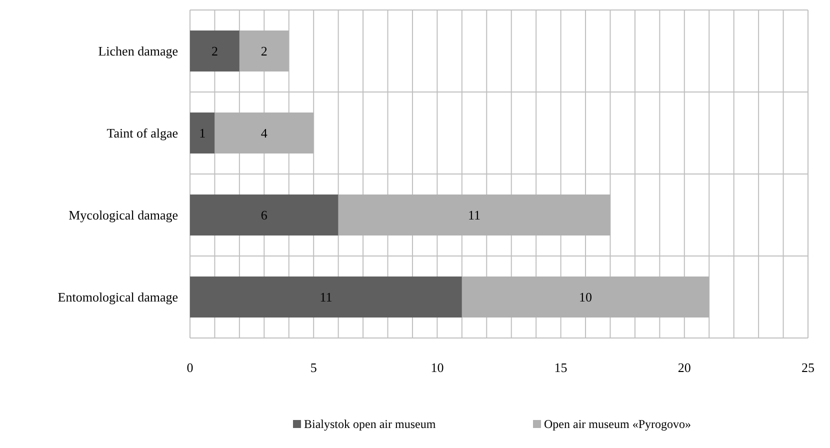 The image size is (830, 448). I want to click on data-label: 1, so click(202, 133).